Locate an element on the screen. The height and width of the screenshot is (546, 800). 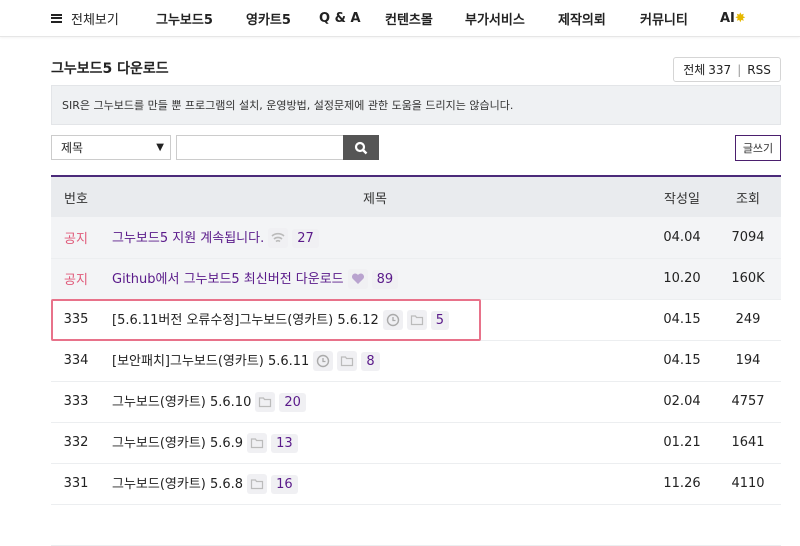
row-subject-link: Github에서 그누보드5 최신버전 다운로드 is located at coordinates (228, 279).